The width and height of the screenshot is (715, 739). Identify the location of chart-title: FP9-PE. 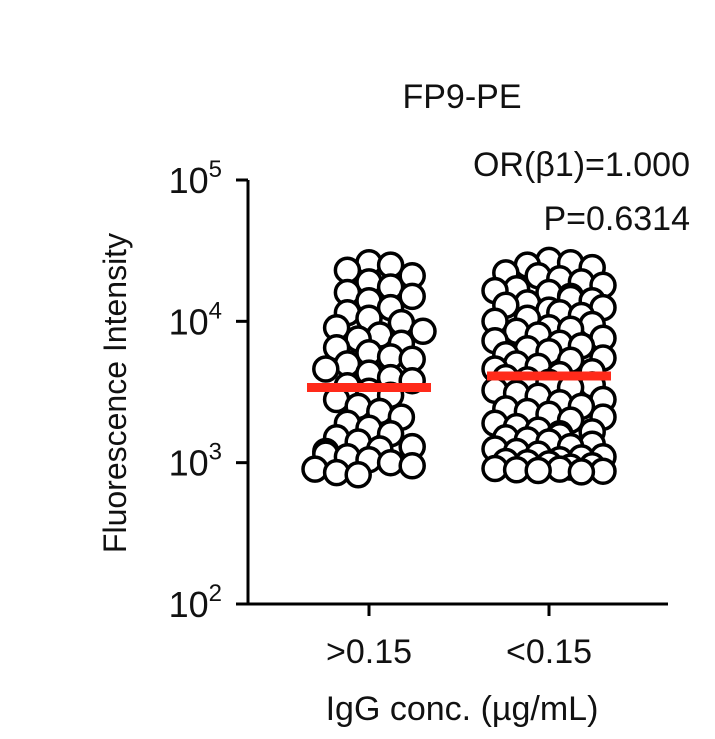
(461, 97).